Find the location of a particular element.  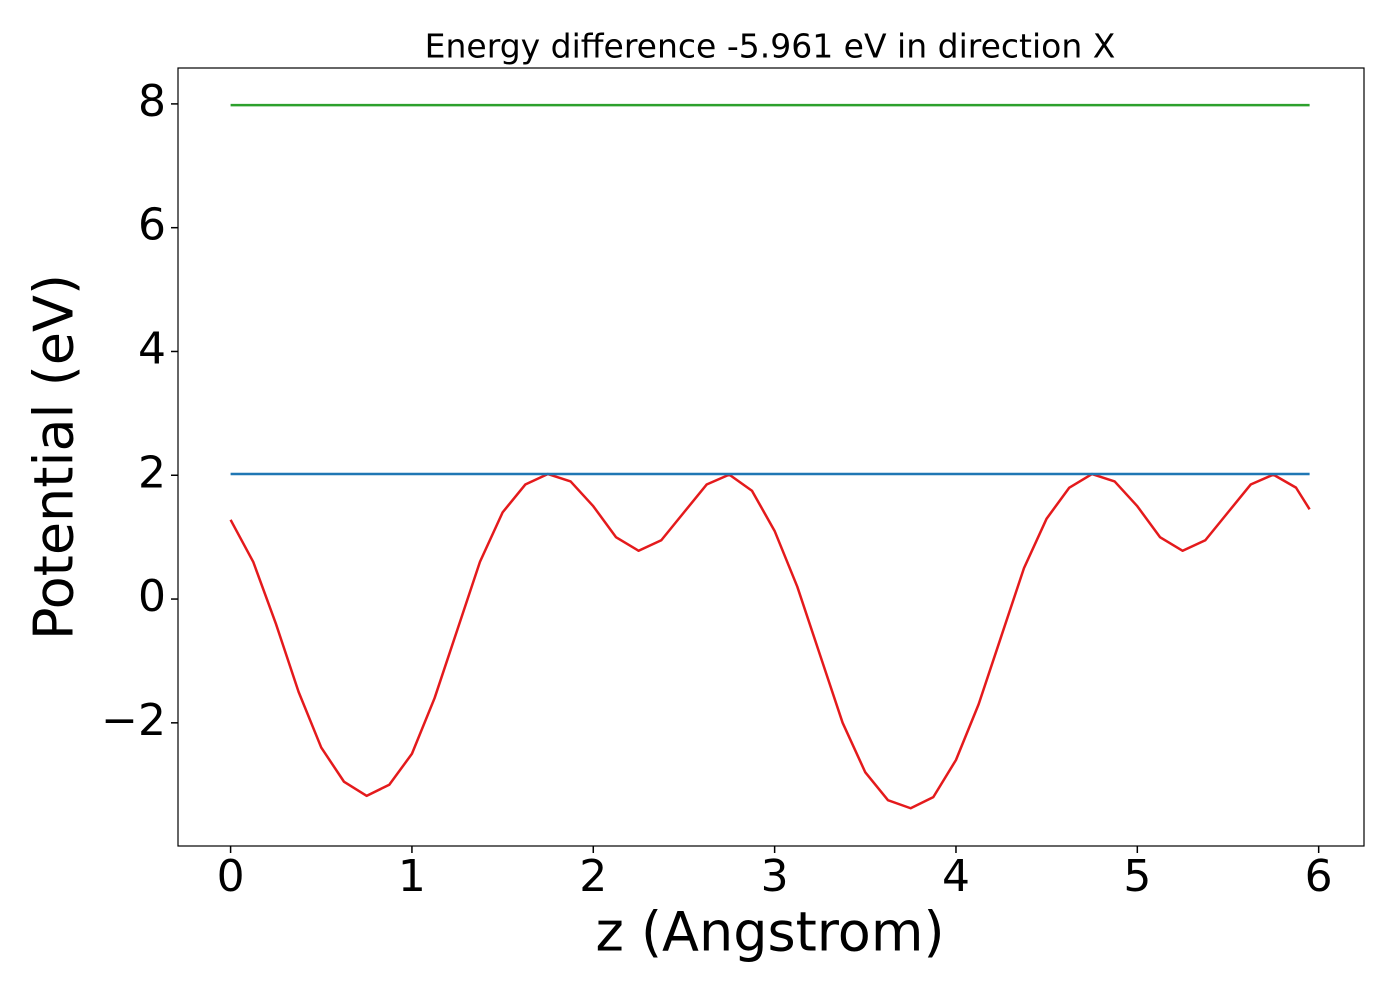

x-axis-label: z (Angstrom) is located at coordinates (769, 932).